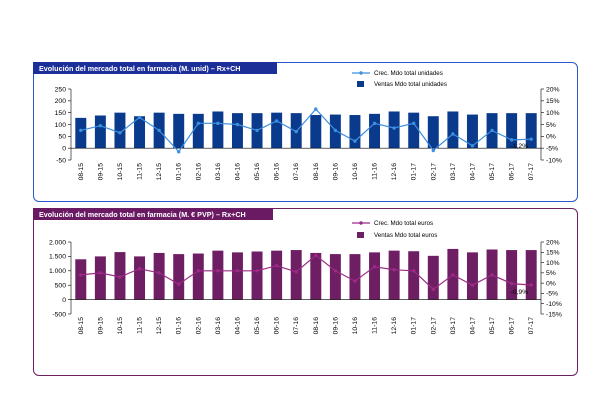 The height and width of the screenshot is (400, 600). Describe the element at coordinates (61, 101) in the screenshot. I see `left-tick-label: 200` at that location.